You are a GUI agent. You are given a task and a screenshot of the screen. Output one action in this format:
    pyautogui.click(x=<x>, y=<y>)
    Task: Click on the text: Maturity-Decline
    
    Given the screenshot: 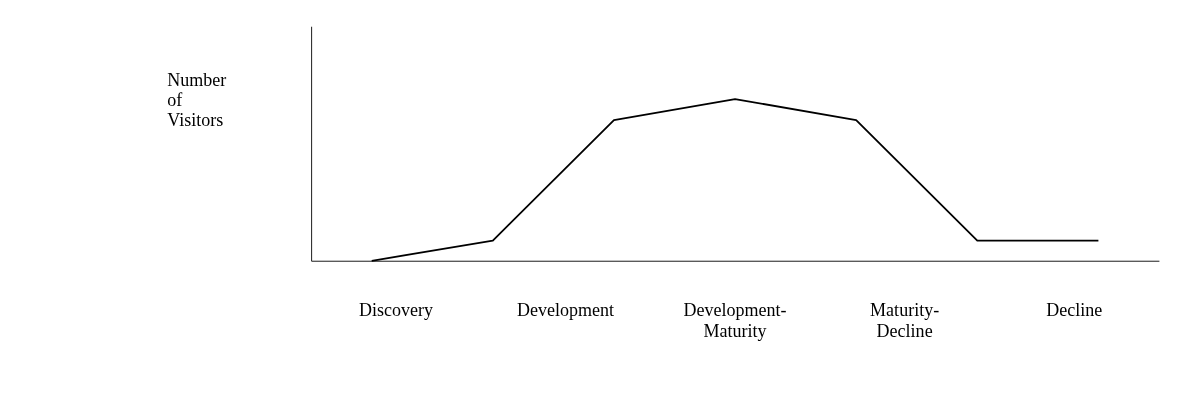 What is the action you would take?
    pyautogui.click(x=905, y=320)
    